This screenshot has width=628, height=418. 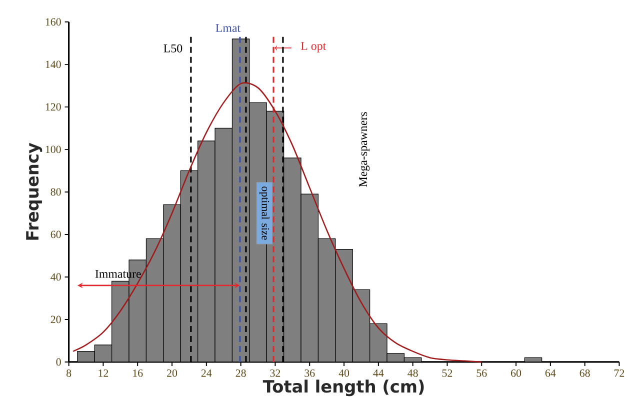 I want to click on y-tick-label: 20, so click(x=55, y=320).